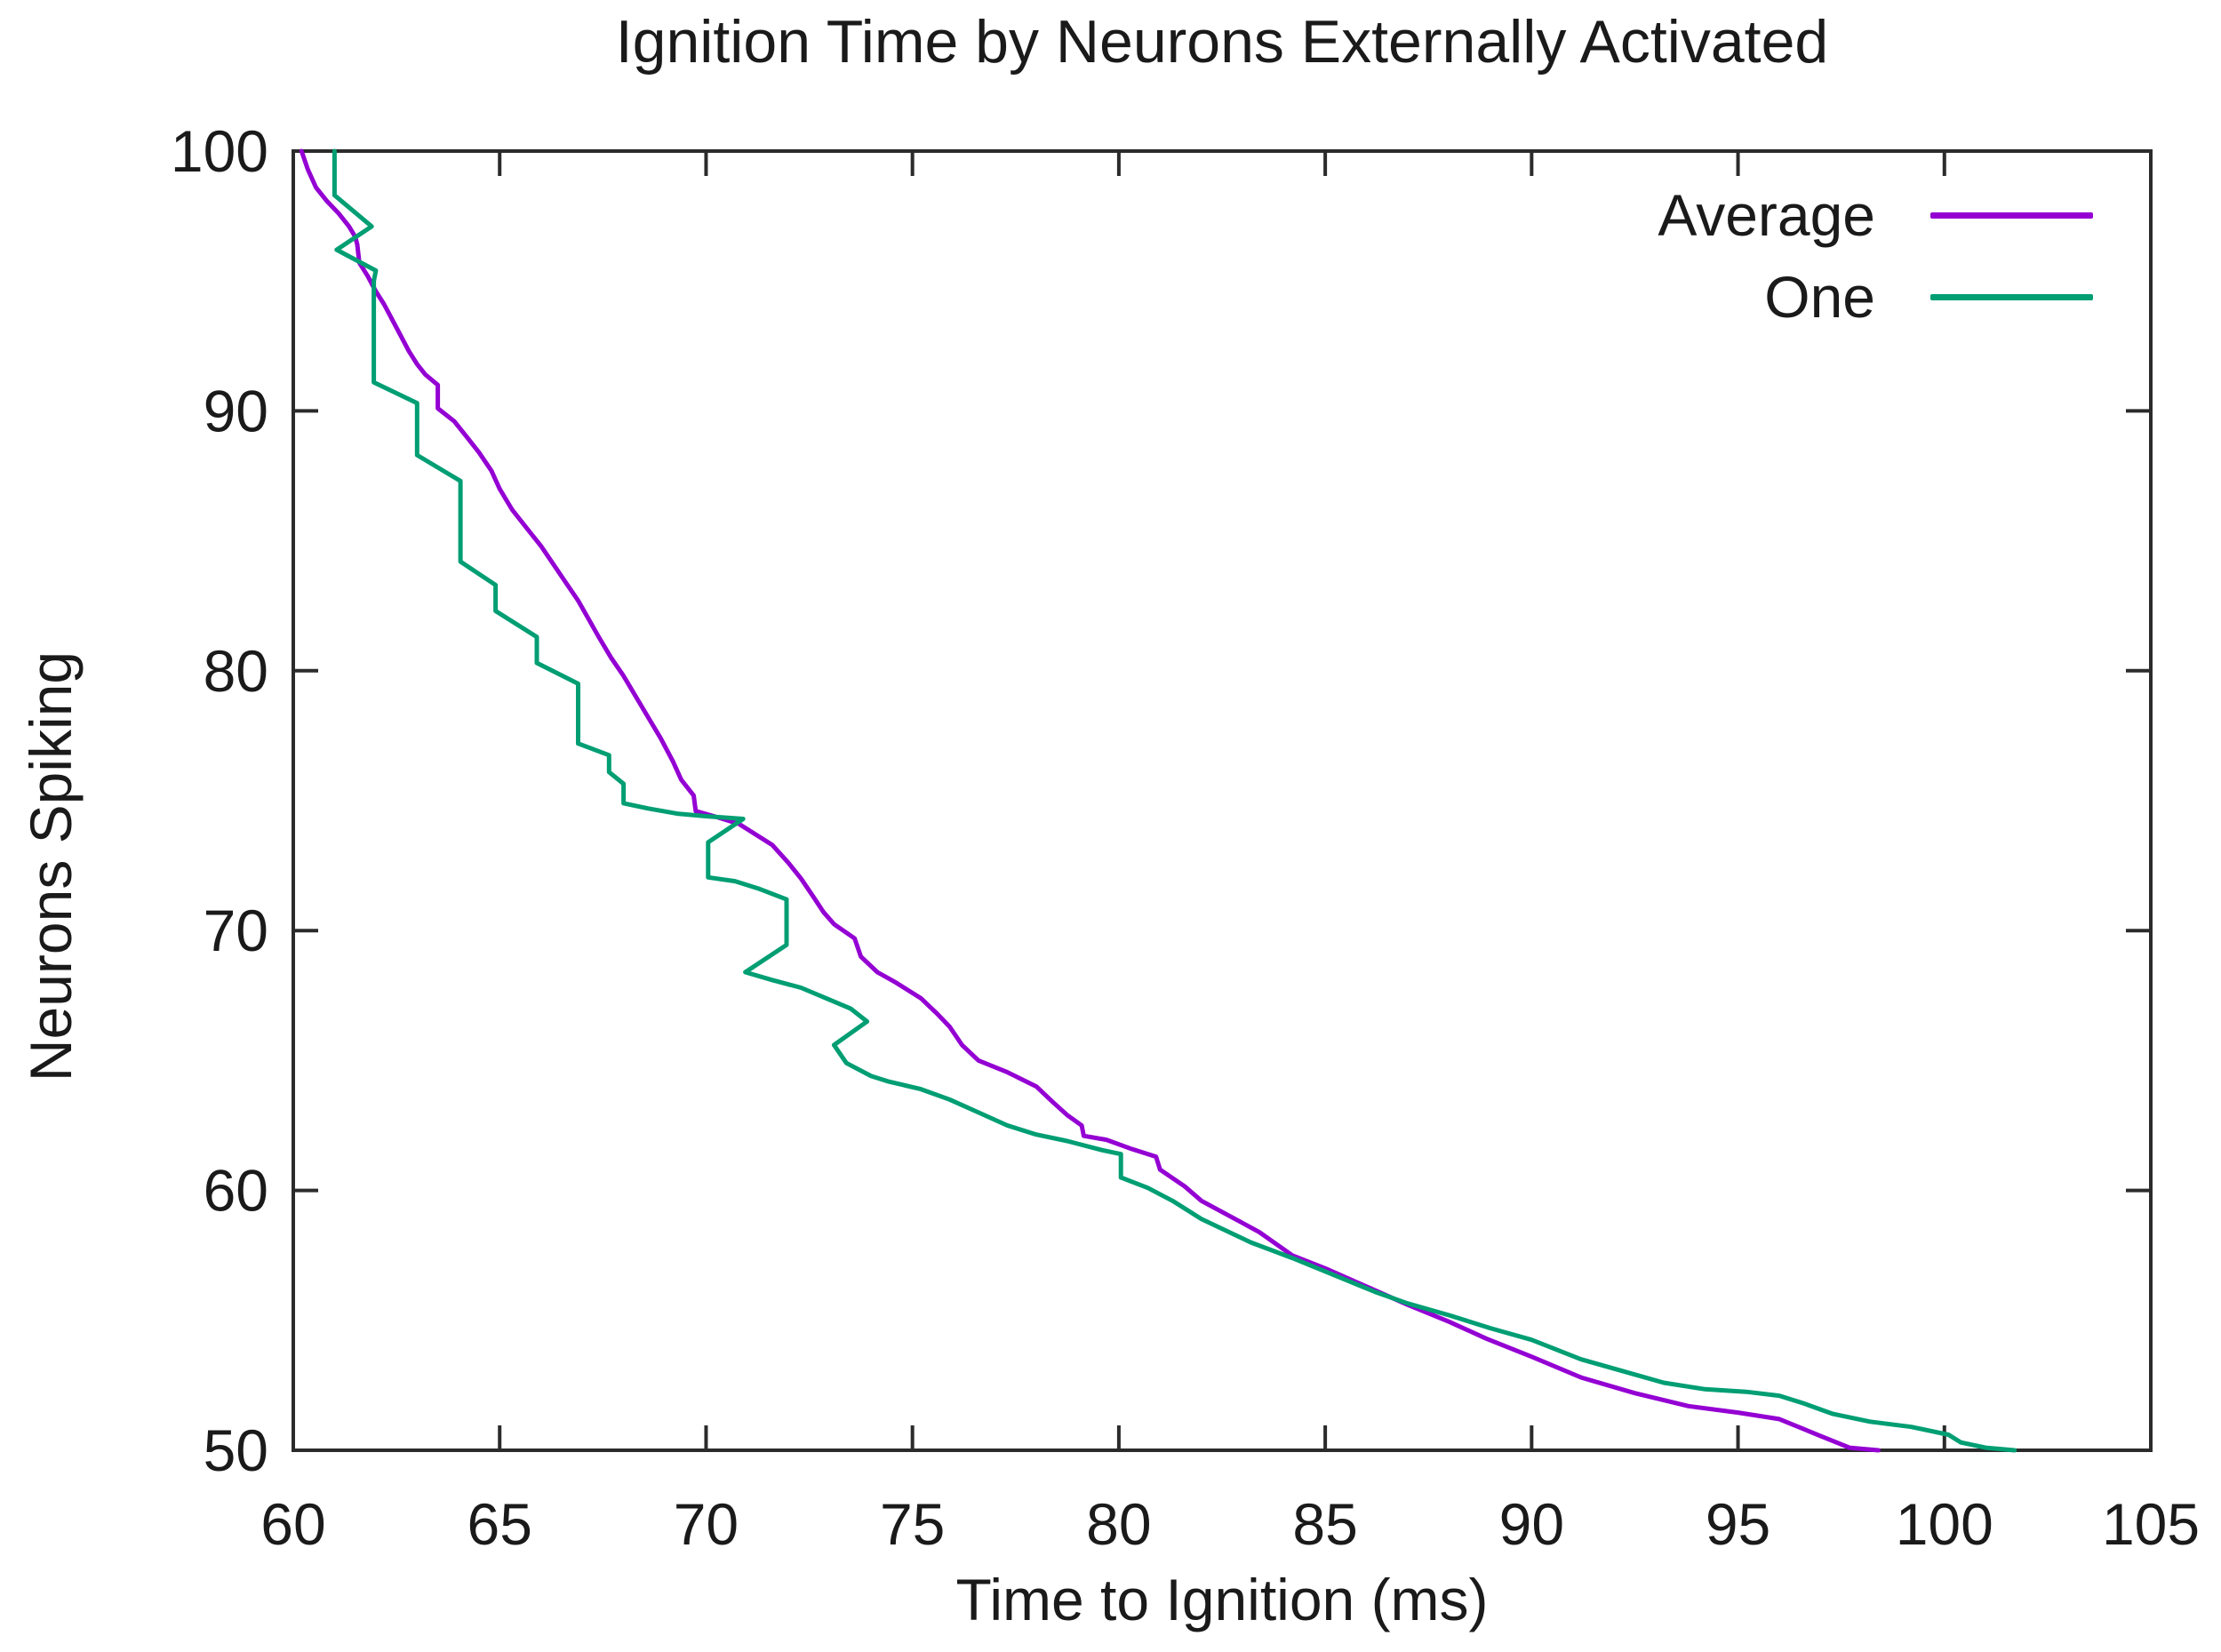 The height and width of the screenshot is (1652, 2221). Describe the element at coordinates (1324, 1524) in the screenshot. I see `x-tick-label: 85` at that location.